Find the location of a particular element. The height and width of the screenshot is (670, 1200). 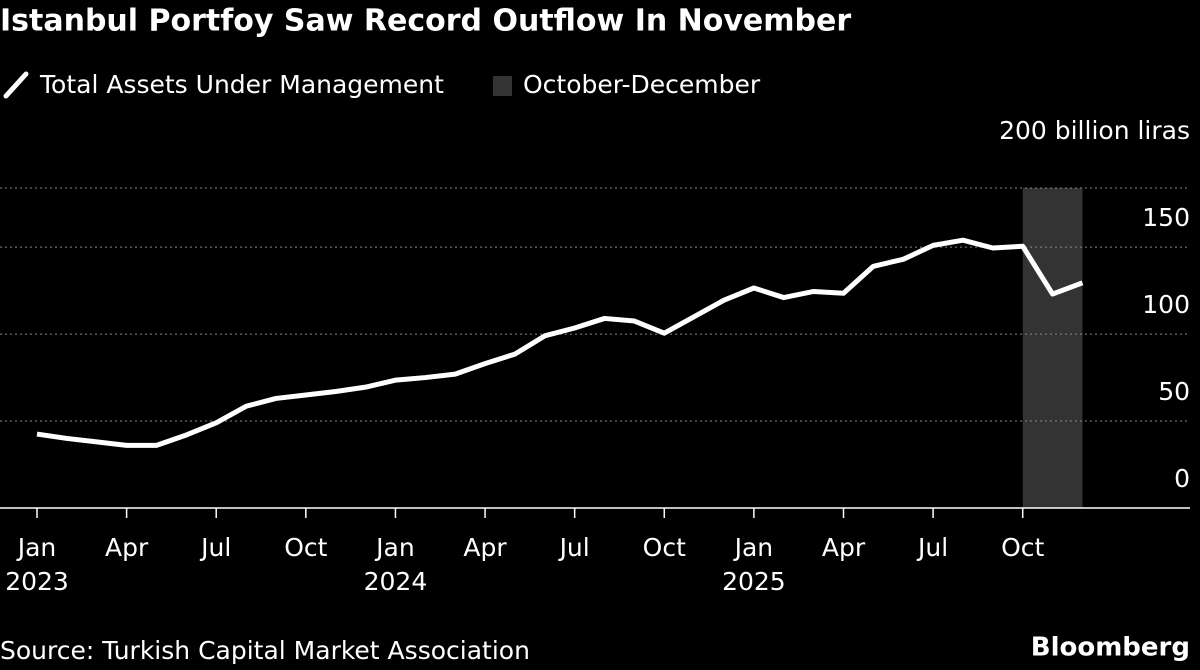

legend-line-icon is located at coordinates (16, 85).